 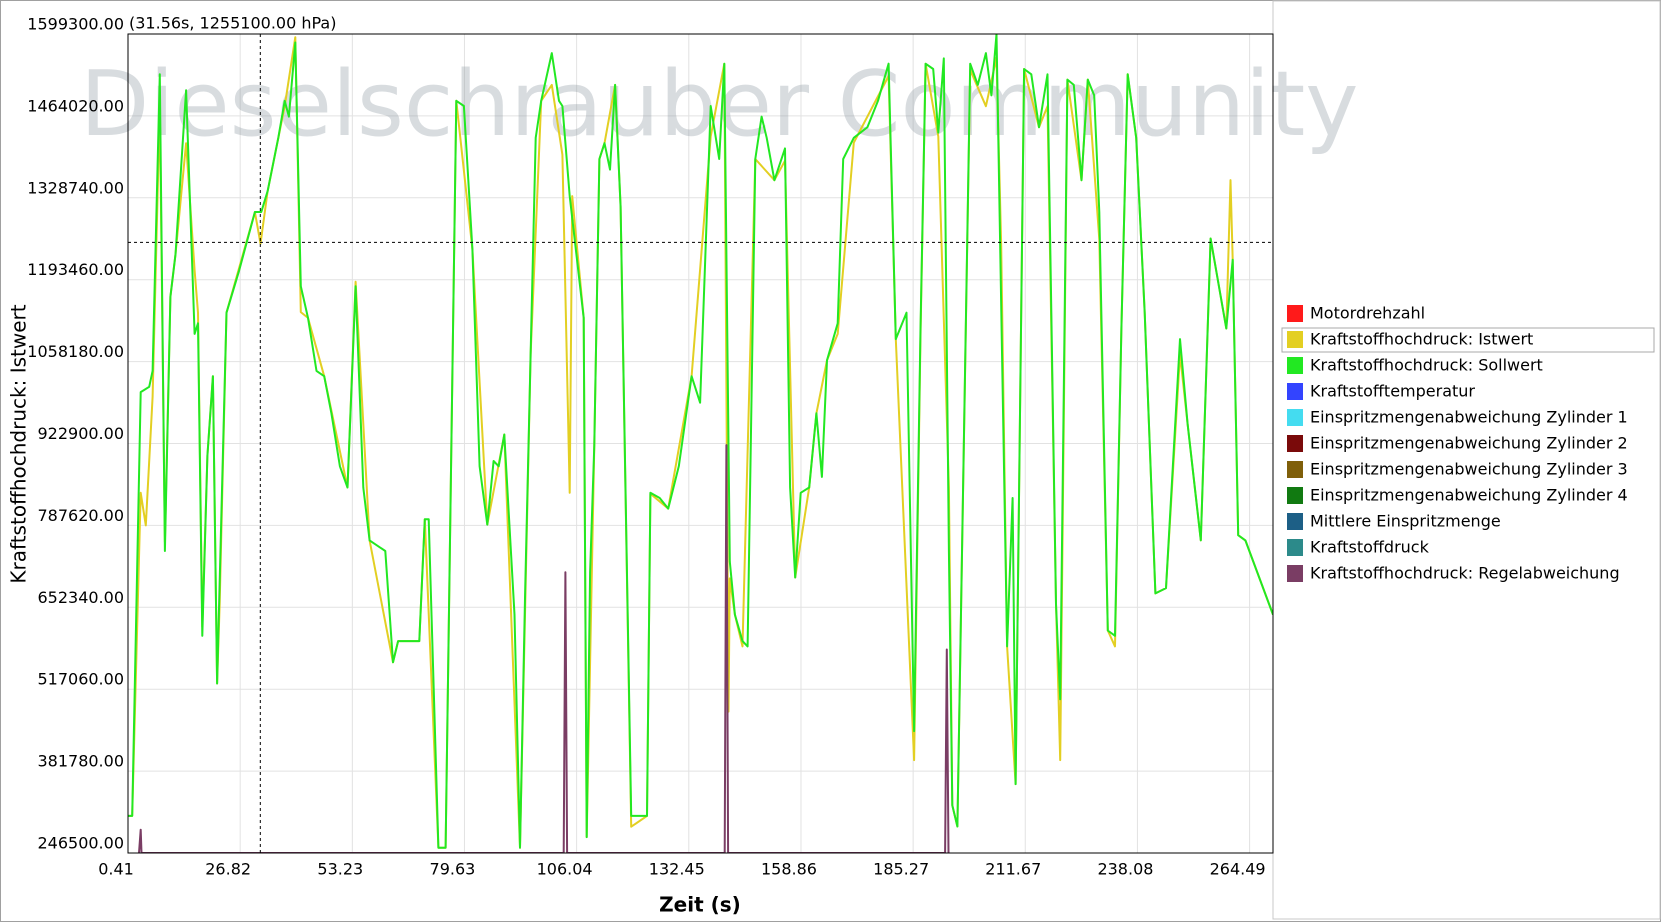 I want to click on crosshair-label: (31.56s, 1255100.00 hPa), so click(x=232, y=23).